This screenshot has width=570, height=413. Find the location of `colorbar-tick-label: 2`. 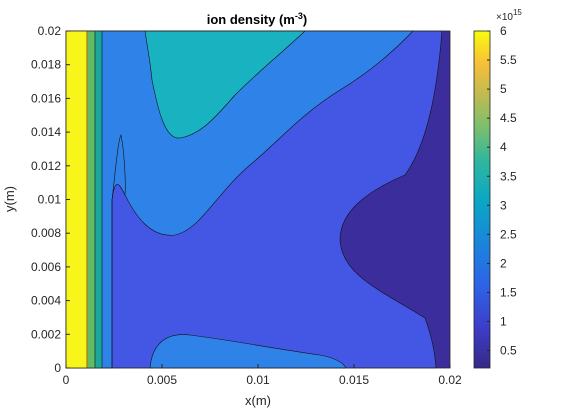

colorbar-tick-label: 2 is located at coordinates (503, 263).